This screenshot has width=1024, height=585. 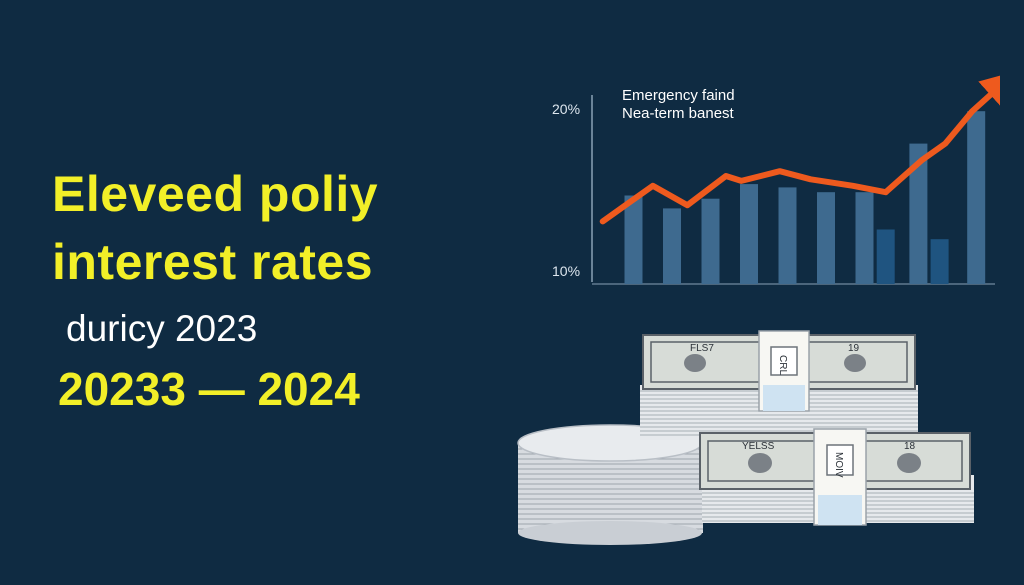 I want to click on y-tick-label-top: 20%, so click(x=566, y=109).